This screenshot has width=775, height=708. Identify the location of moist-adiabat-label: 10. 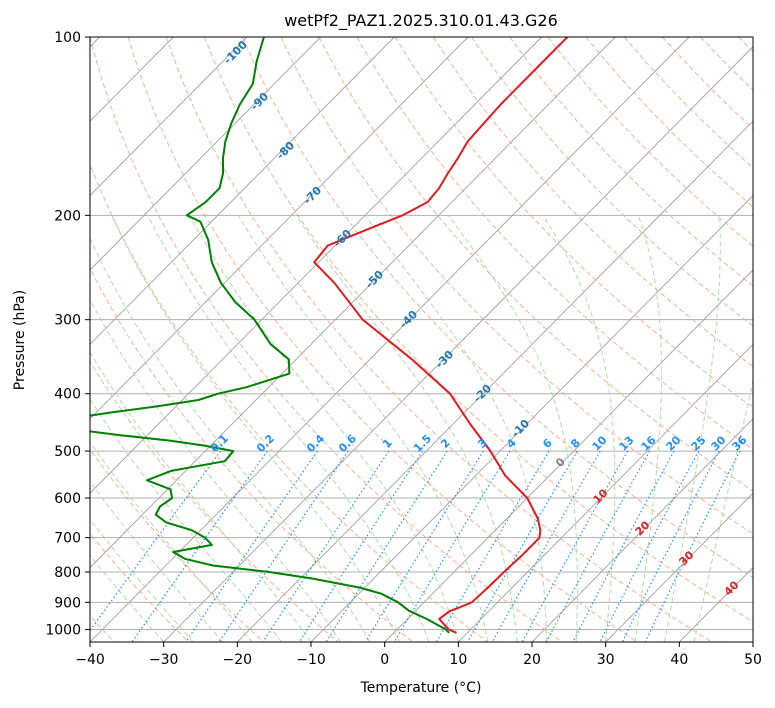
(601, 496).